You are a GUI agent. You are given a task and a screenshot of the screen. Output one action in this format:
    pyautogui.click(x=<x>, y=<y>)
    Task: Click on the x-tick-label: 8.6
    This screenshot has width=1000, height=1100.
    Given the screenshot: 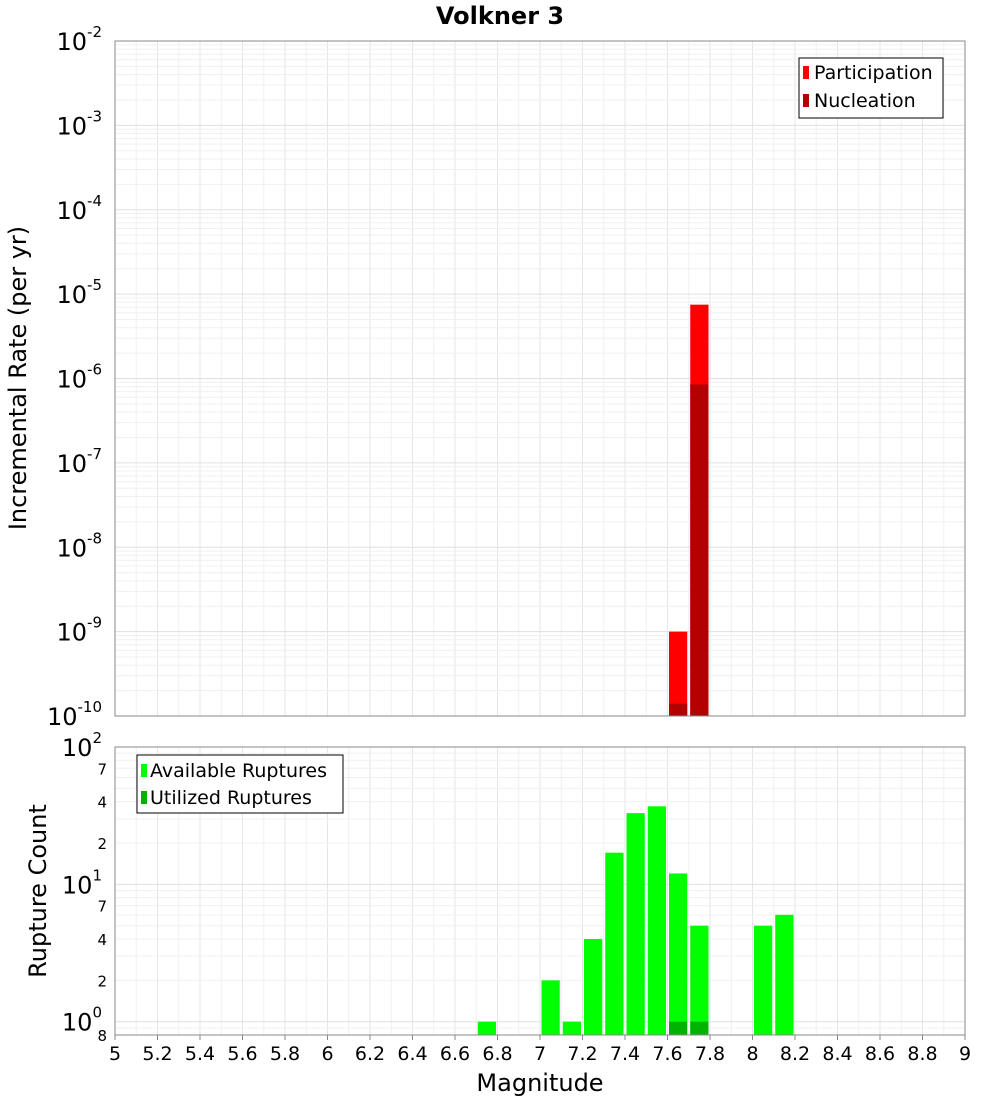 What is the action you would take?
    pyautogui.click(x=880, y=1054)
    